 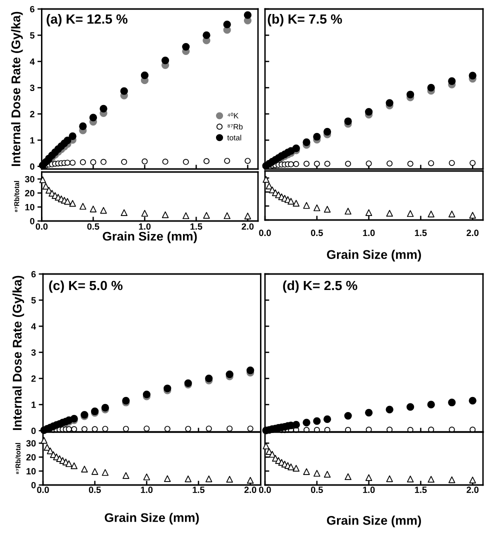 I want to click on y-tick-label: 4, so click(x=33, y=326).